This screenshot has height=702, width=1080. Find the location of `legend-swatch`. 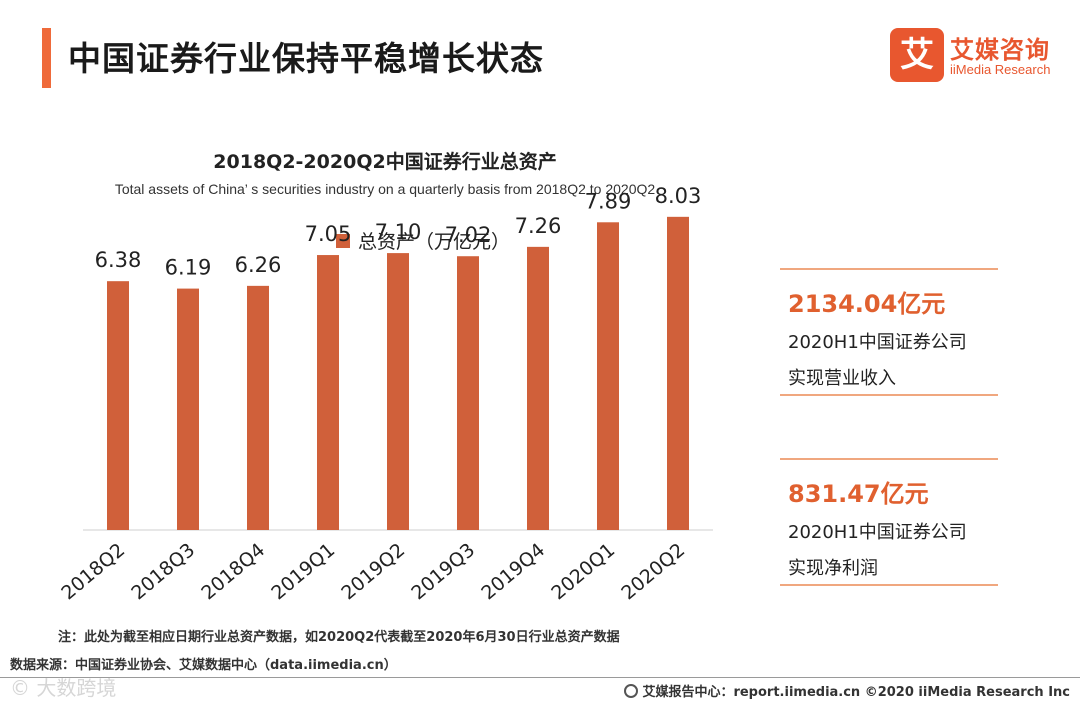

legend-swatch is located at coordinates (343, 241).